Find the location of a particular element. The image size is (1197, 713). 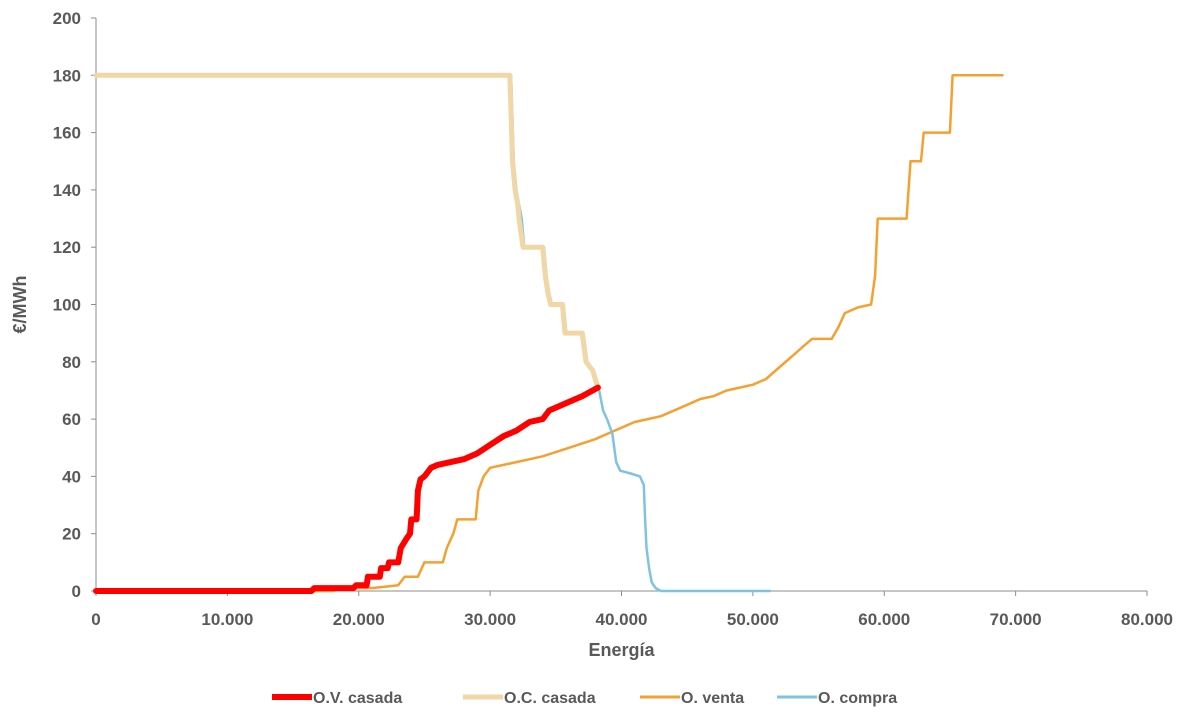

legend-label: O. compra is located at coordinates (857, 698).